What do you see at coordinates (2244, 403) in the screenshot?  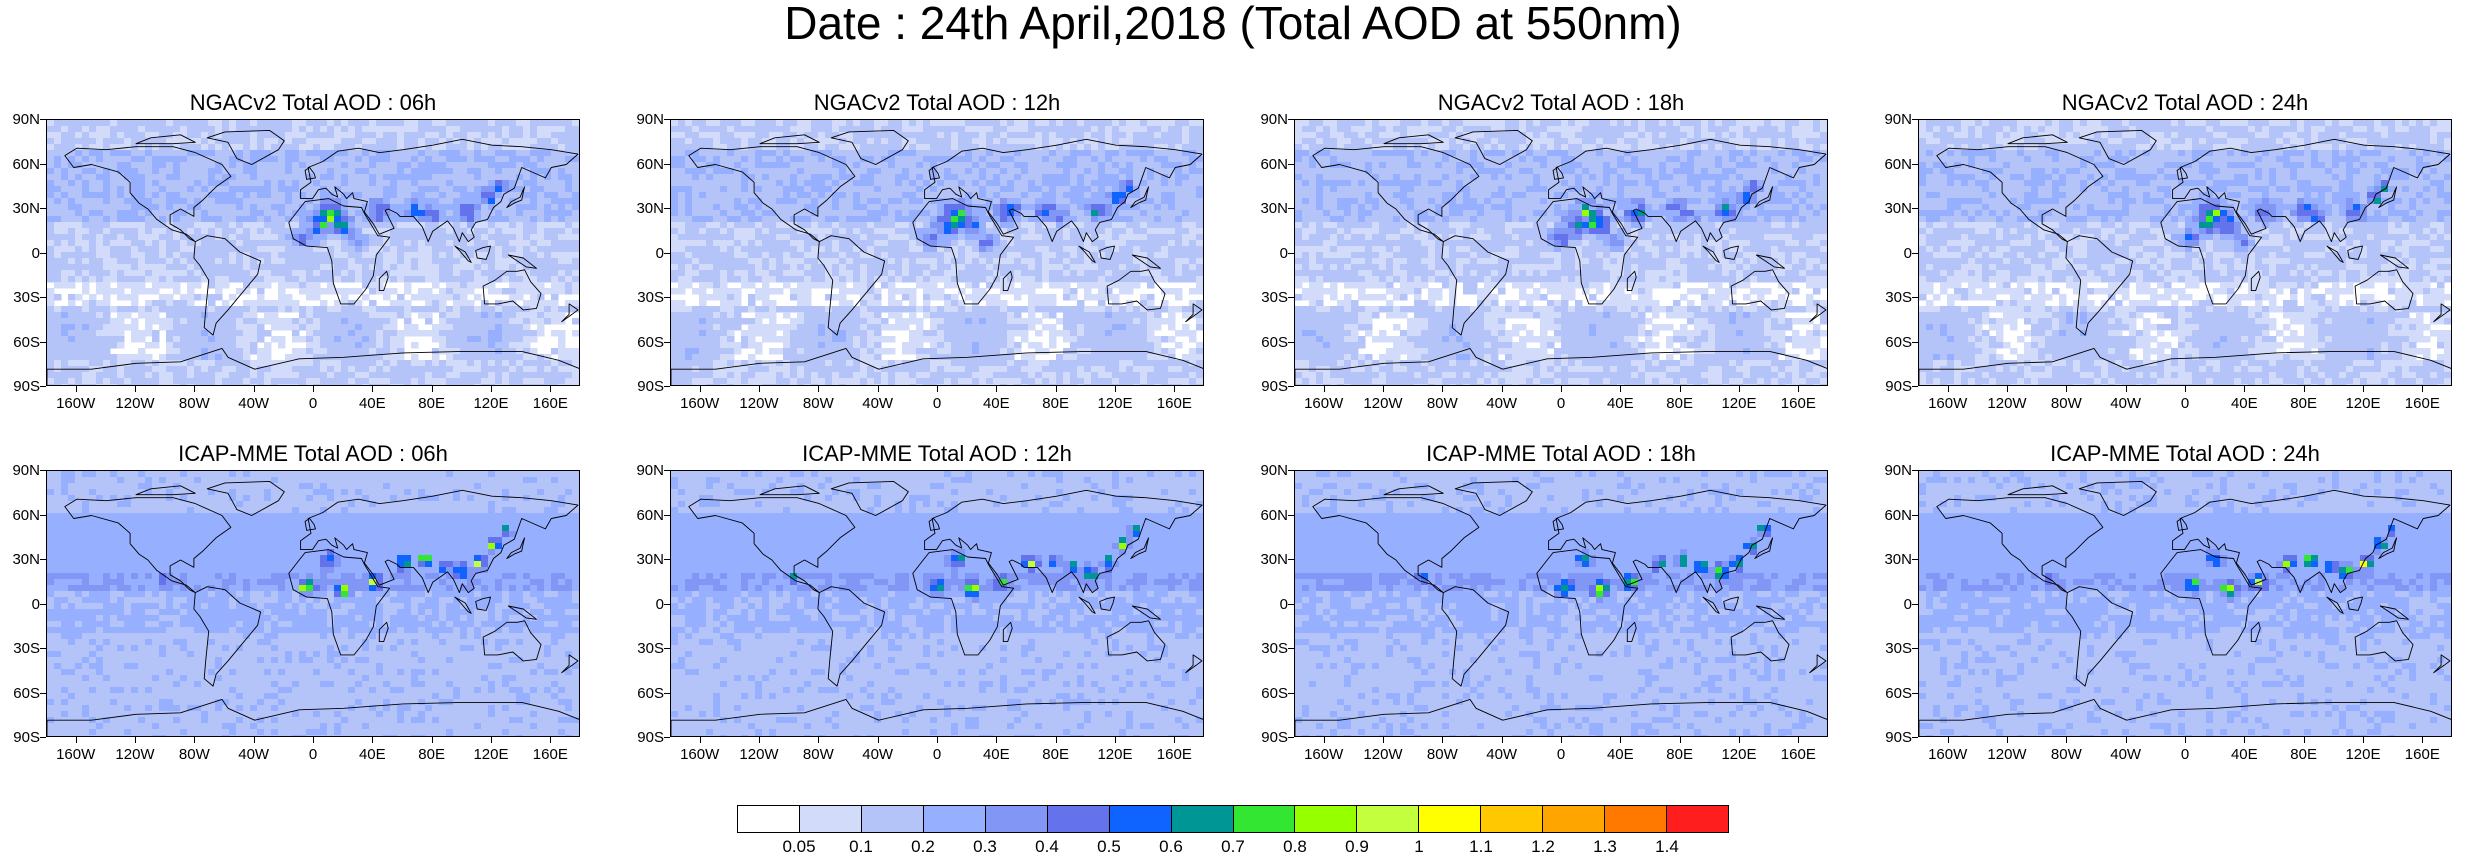 I see `lon-tick-label: 40E` at bounding box center [2244, 403].